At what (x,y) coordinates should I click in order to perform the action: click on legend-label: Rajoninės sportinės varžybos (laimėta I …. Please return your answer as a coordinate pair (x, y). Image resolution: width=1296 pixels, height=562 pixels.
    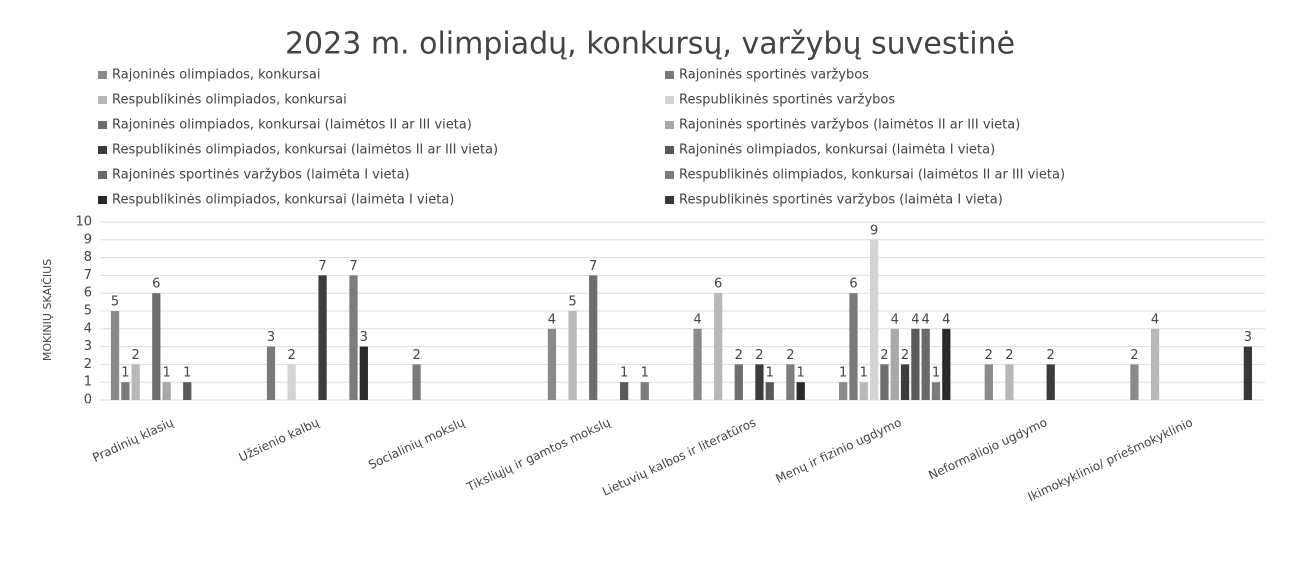
    Looking at the image, I should click on (261, 175).